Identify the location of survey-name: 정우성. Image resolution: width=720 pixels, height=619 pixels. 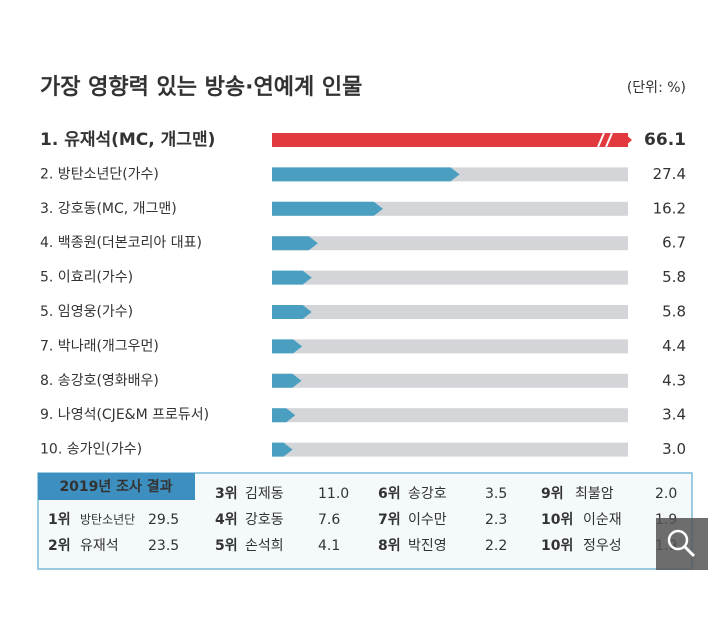
(602, 546).